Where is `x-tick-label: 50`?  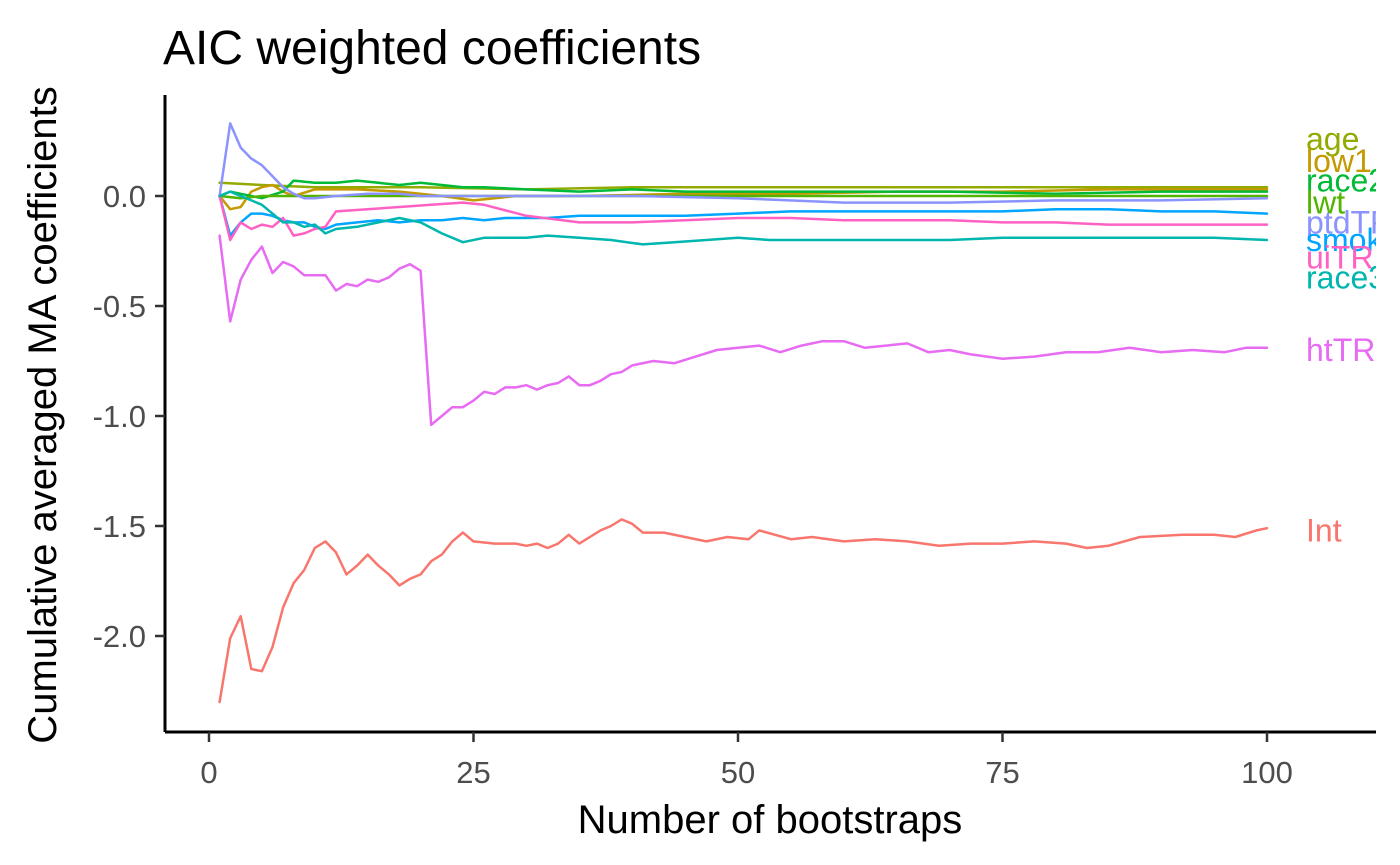
x-tick-label: 50 is located at coordinates (738, 772).